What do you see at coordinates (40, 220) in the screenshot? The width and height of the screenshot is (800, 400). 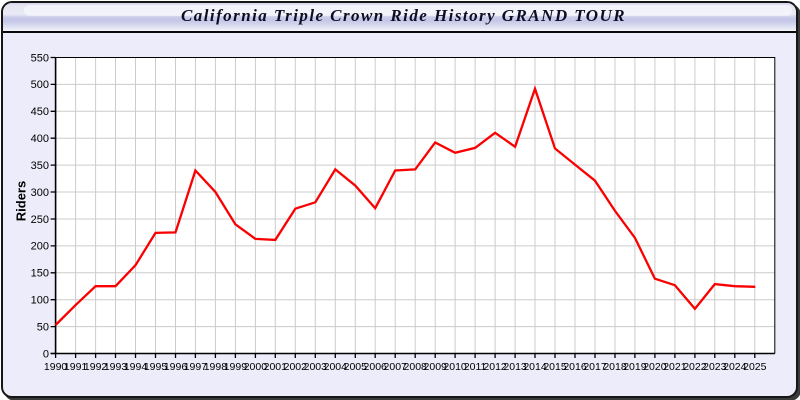 I see `svg-text: 250` at bounding box center [40, 220].